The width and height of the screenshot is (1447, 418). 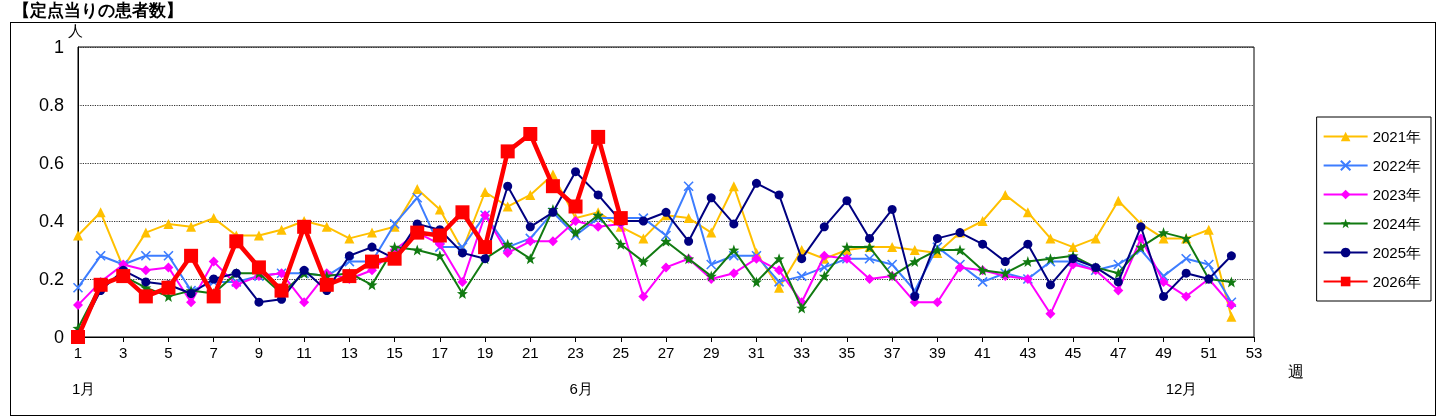 What do you see at coordinates (711, 352) in the screenshot?
I see `x-tick-label: 29` at bounding box center [711, 352].